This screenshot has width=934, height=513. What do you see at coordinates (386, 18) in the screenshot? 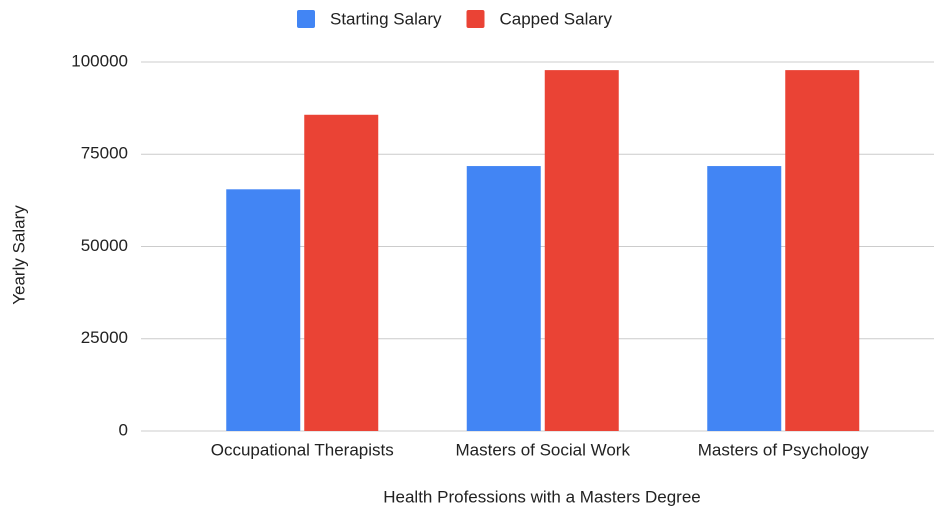
I see `legend-label: Starting Salary` at bounding box center [386, 18].